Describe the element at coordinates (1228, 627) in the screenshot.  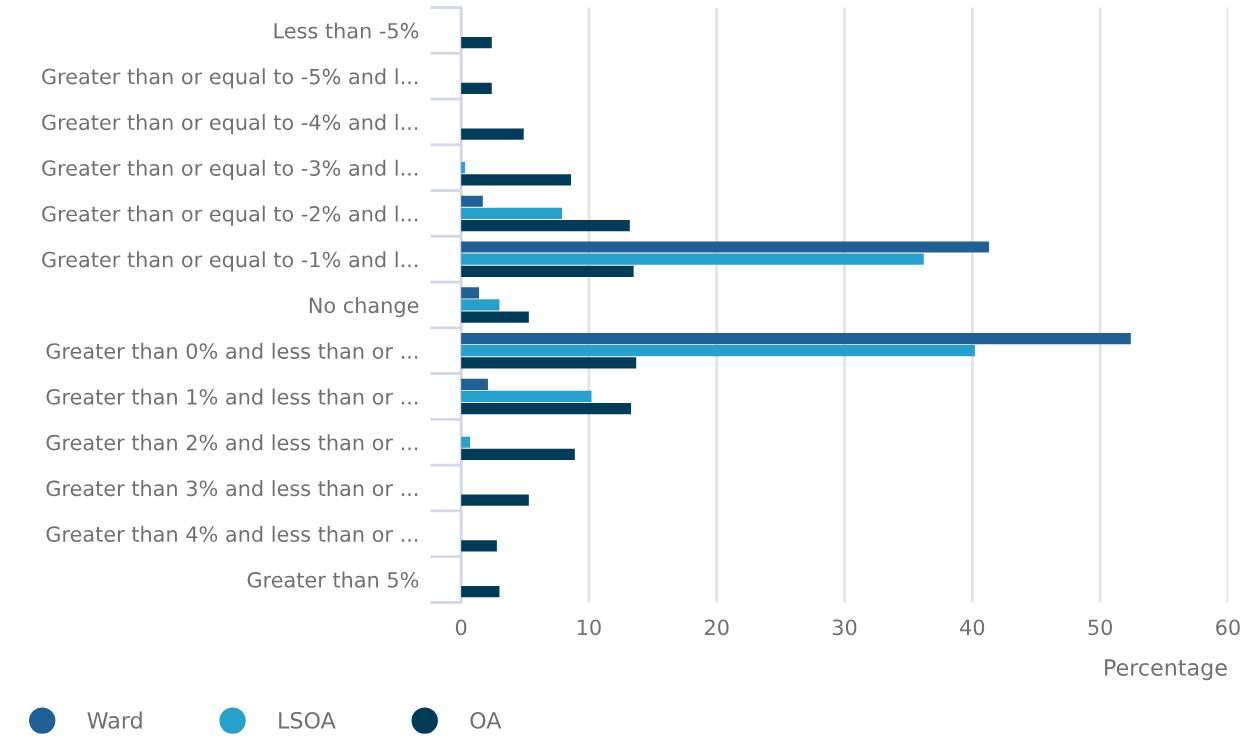
I see `x-tick-label: 60` at that location.